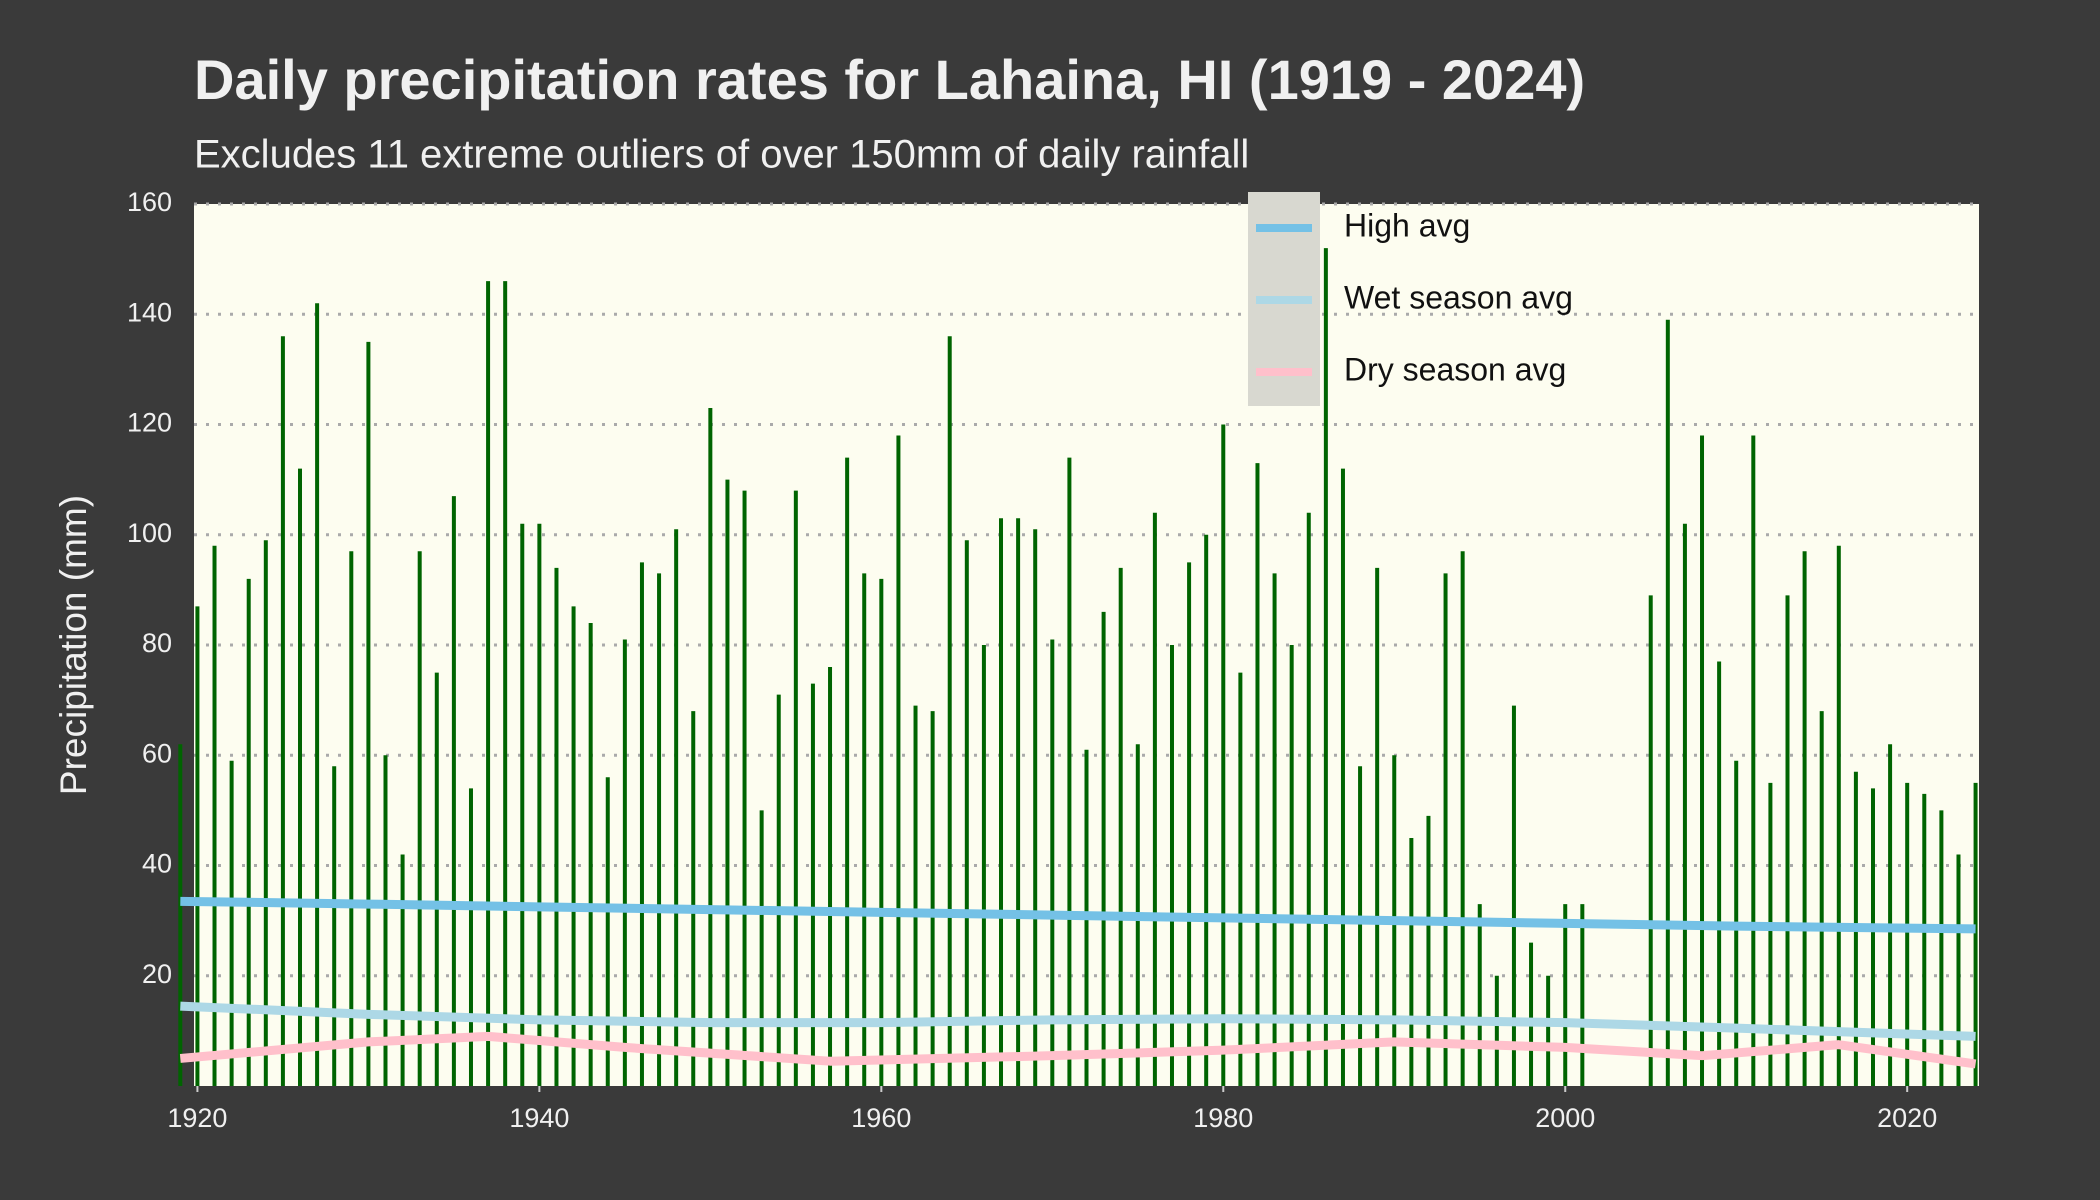  What do you see at coordinates (157, 643) in the screenshot?
I see `y-tick-label: 80` at bounding box center [157, 643].